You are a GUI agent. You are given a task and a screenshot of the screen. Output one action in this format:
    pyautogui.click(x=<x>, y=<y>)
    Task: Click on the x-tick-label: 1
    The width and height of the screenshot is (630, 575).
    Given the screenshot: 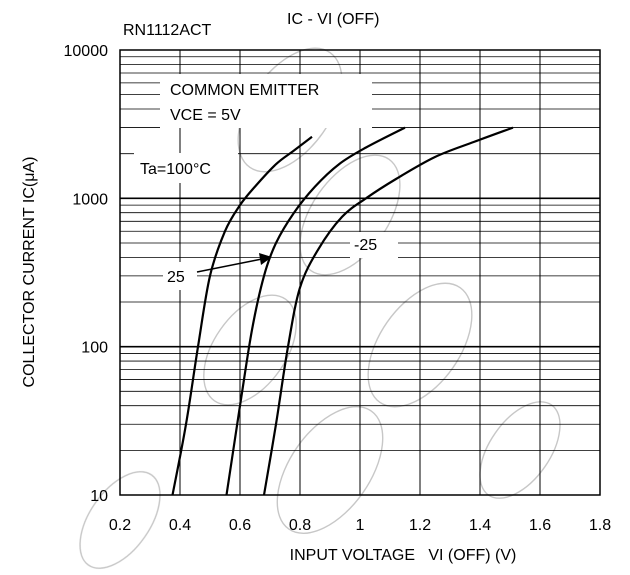 What is the action you would take?
    pyautogui.click(x=360, y=525)
    